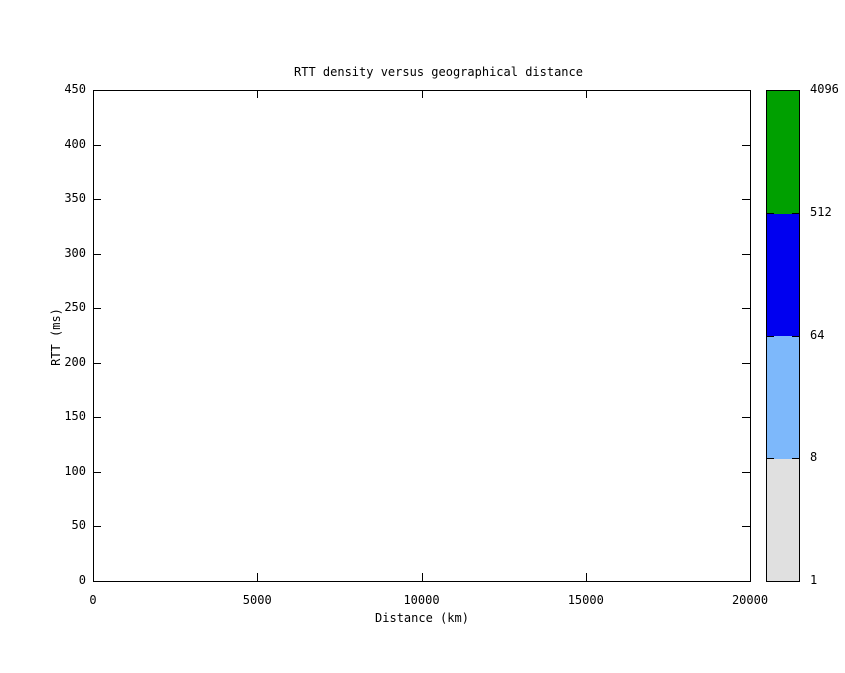 Image resolution: width=845 pixels, height=673 pixels. Describe the element at coordinates (817, 334) in the screenshot. I see `colorbar-tick-label: 64` at that location.